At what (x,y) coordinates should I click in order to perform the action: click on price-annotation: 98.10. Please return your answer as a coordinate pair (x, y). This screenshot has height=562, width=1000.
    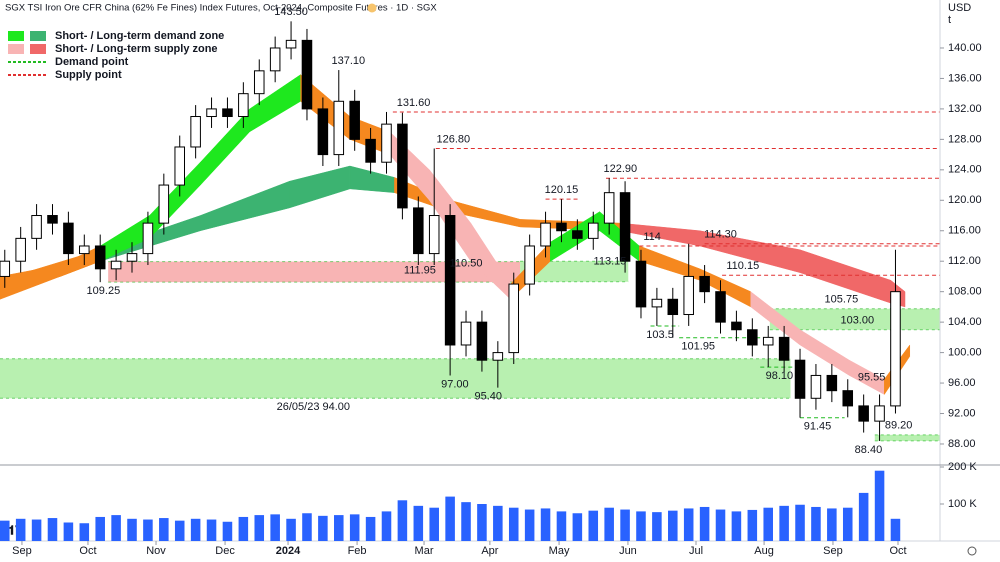
    Looking at the image, I should click on (780, 376).